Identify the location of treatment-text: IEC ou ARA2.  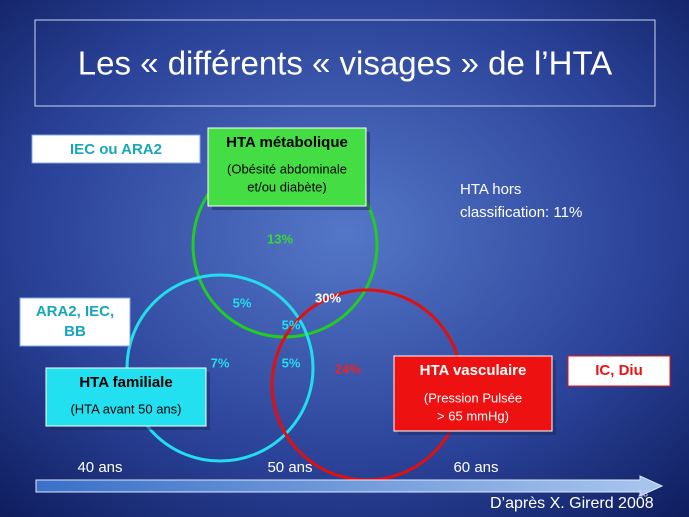
(116, 149).